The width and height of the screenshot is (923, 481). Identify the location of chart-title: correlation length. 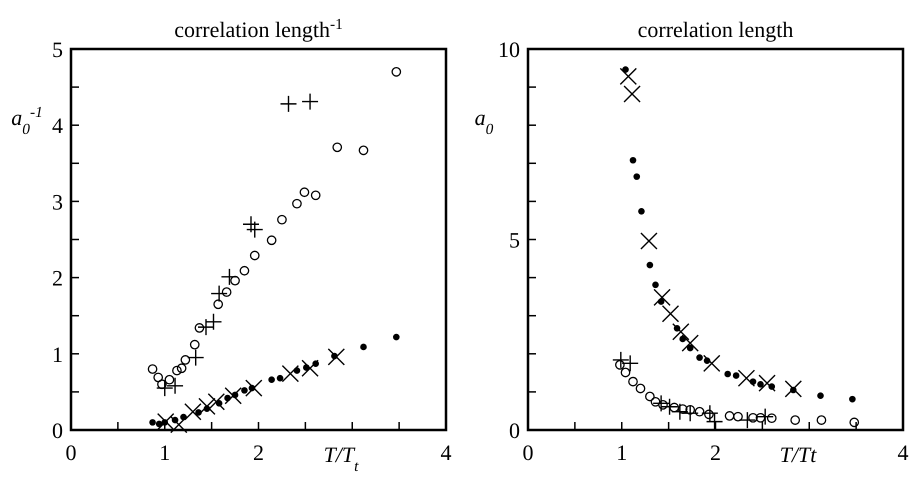
(716, 29).